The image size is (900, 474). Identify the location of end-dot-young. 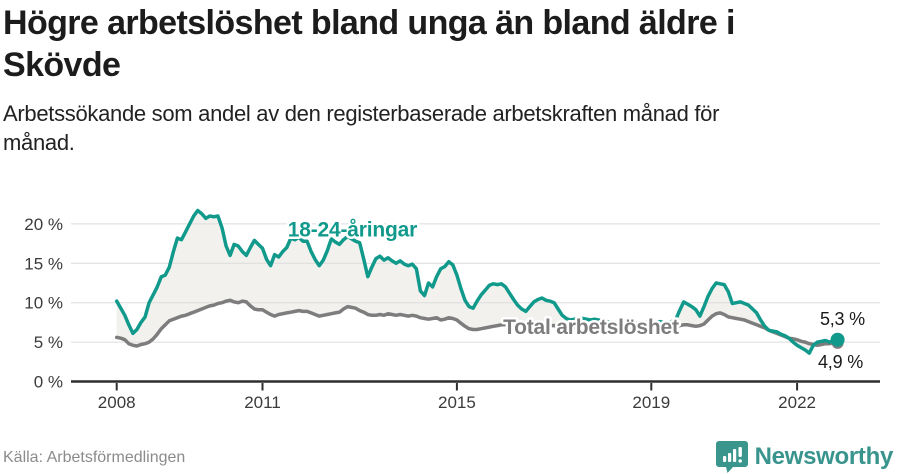
(837, 339).